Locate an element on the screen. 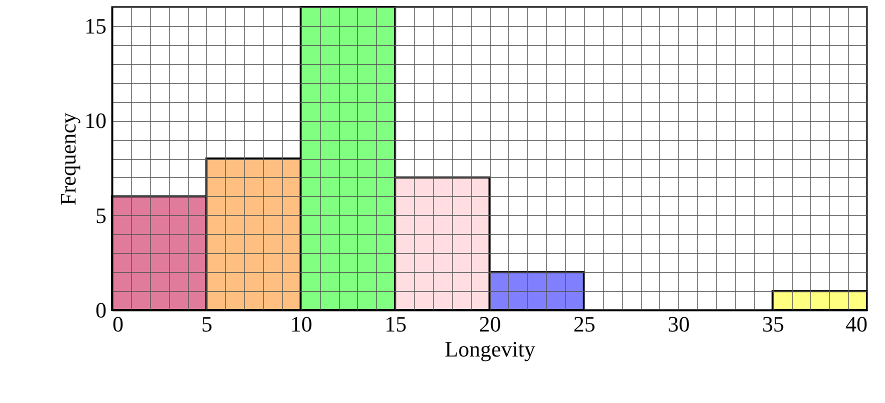 The image size is (885, 403). y-axis-title: Frequency is located at coordinates (68, 159).